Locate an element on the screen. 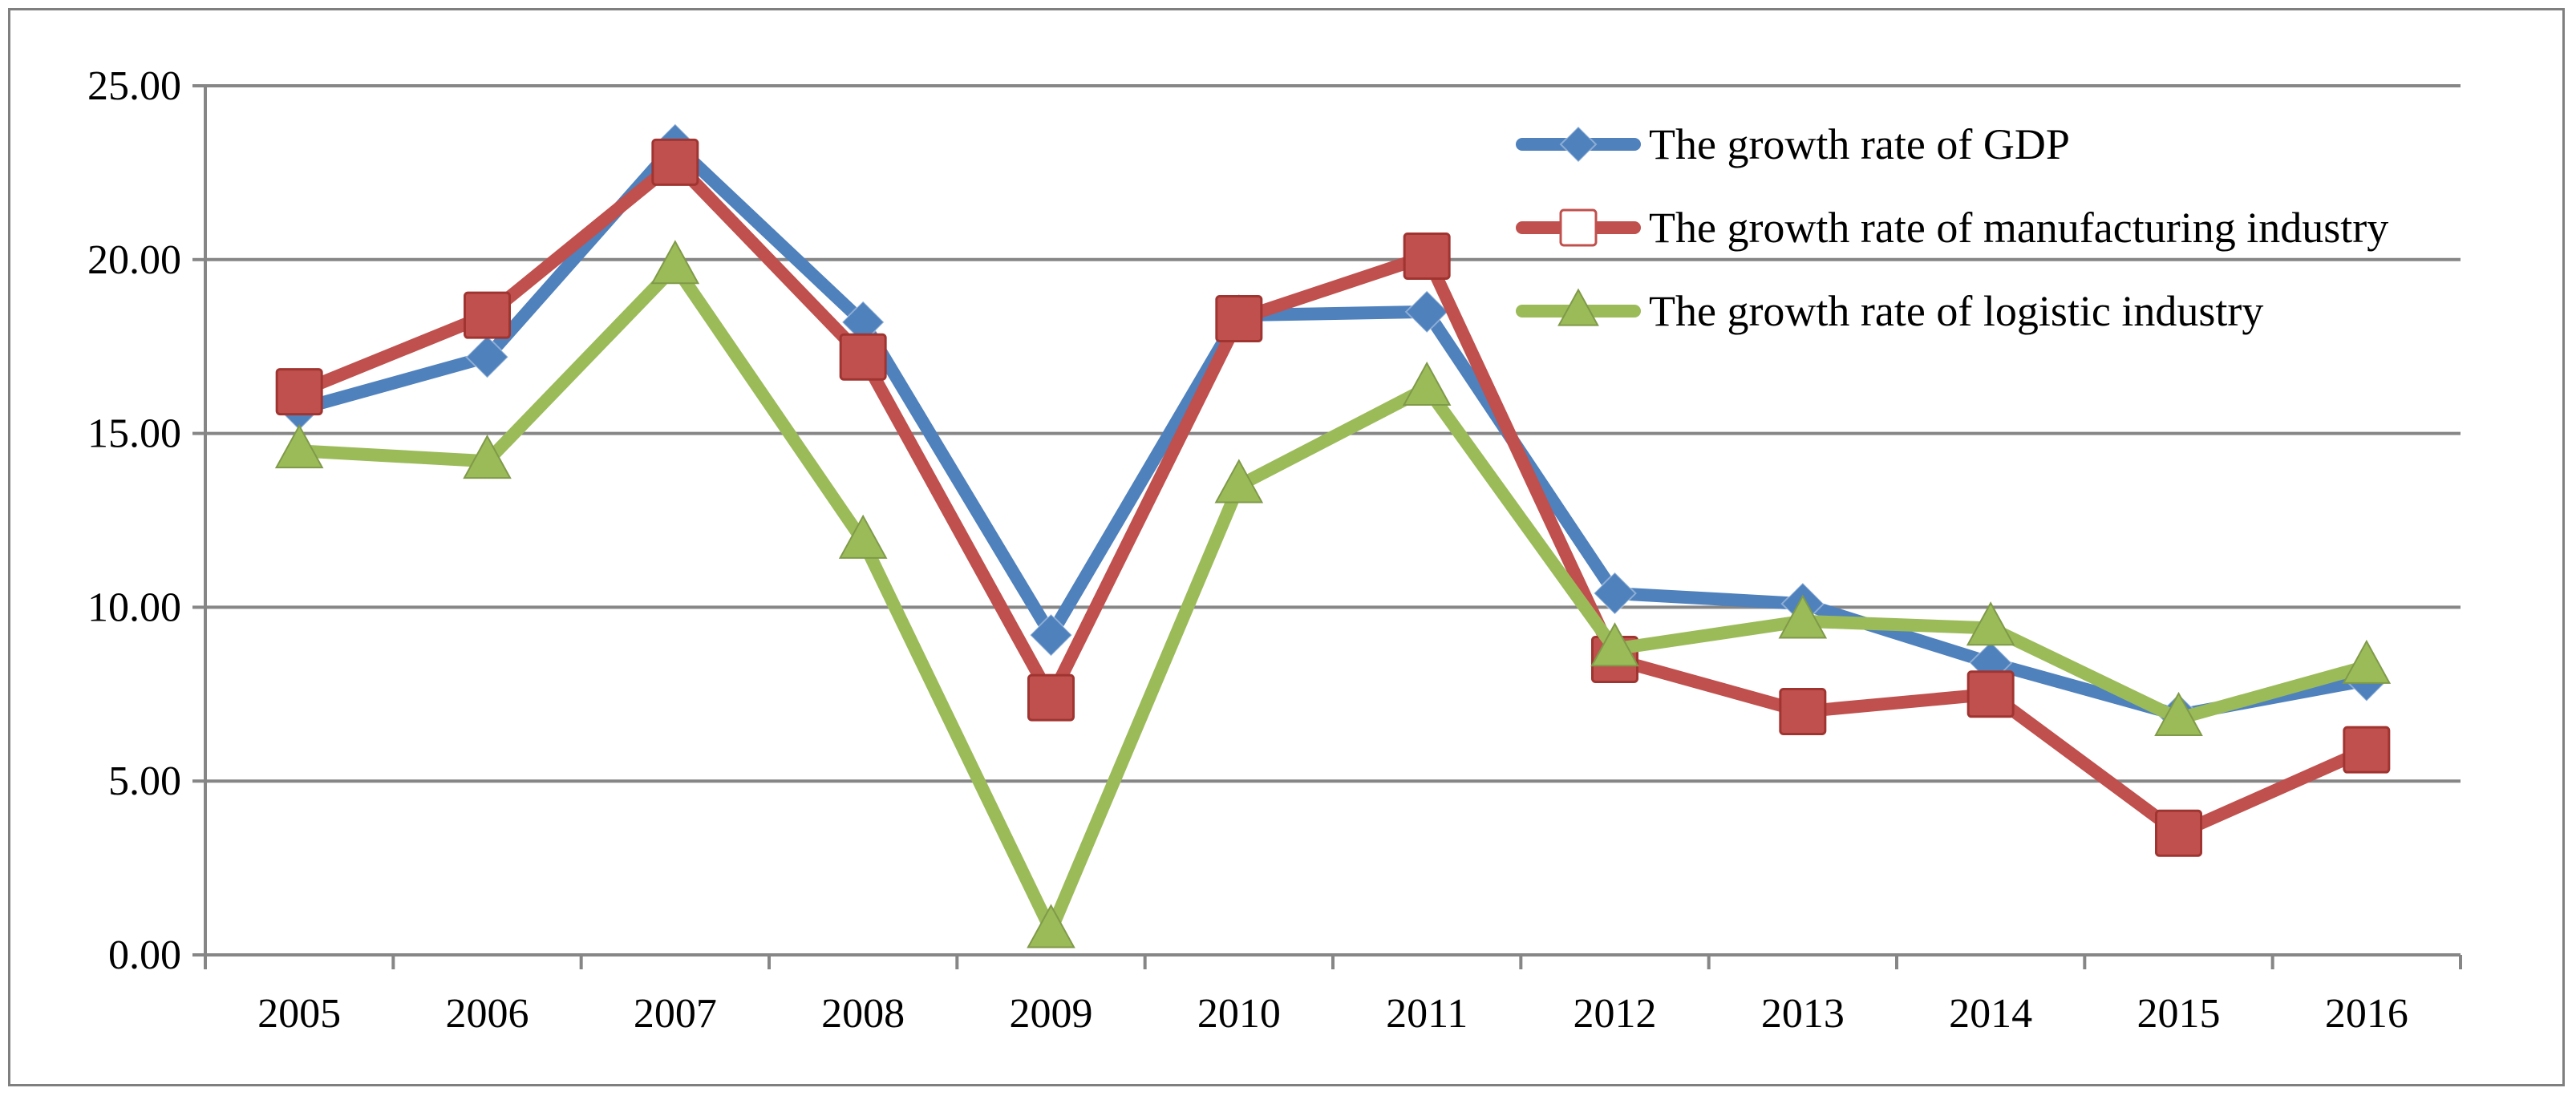 Image resolution: width=2576 pixels, height=1096 pixels. y-tick-label: 25.00 is located at coordinates (134, 86).